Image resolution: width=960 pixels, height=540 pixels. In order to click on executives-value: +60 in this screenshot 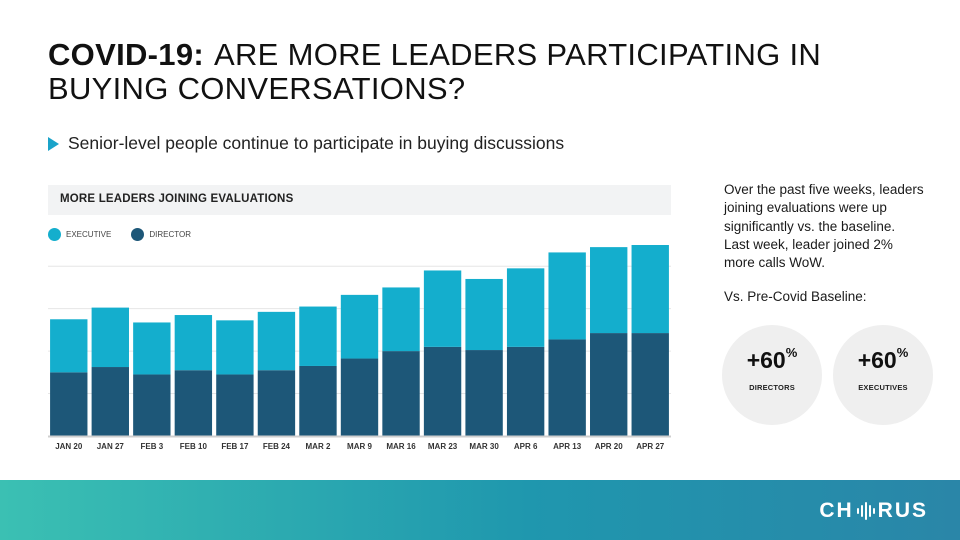, I will do `click(877, 360)`.